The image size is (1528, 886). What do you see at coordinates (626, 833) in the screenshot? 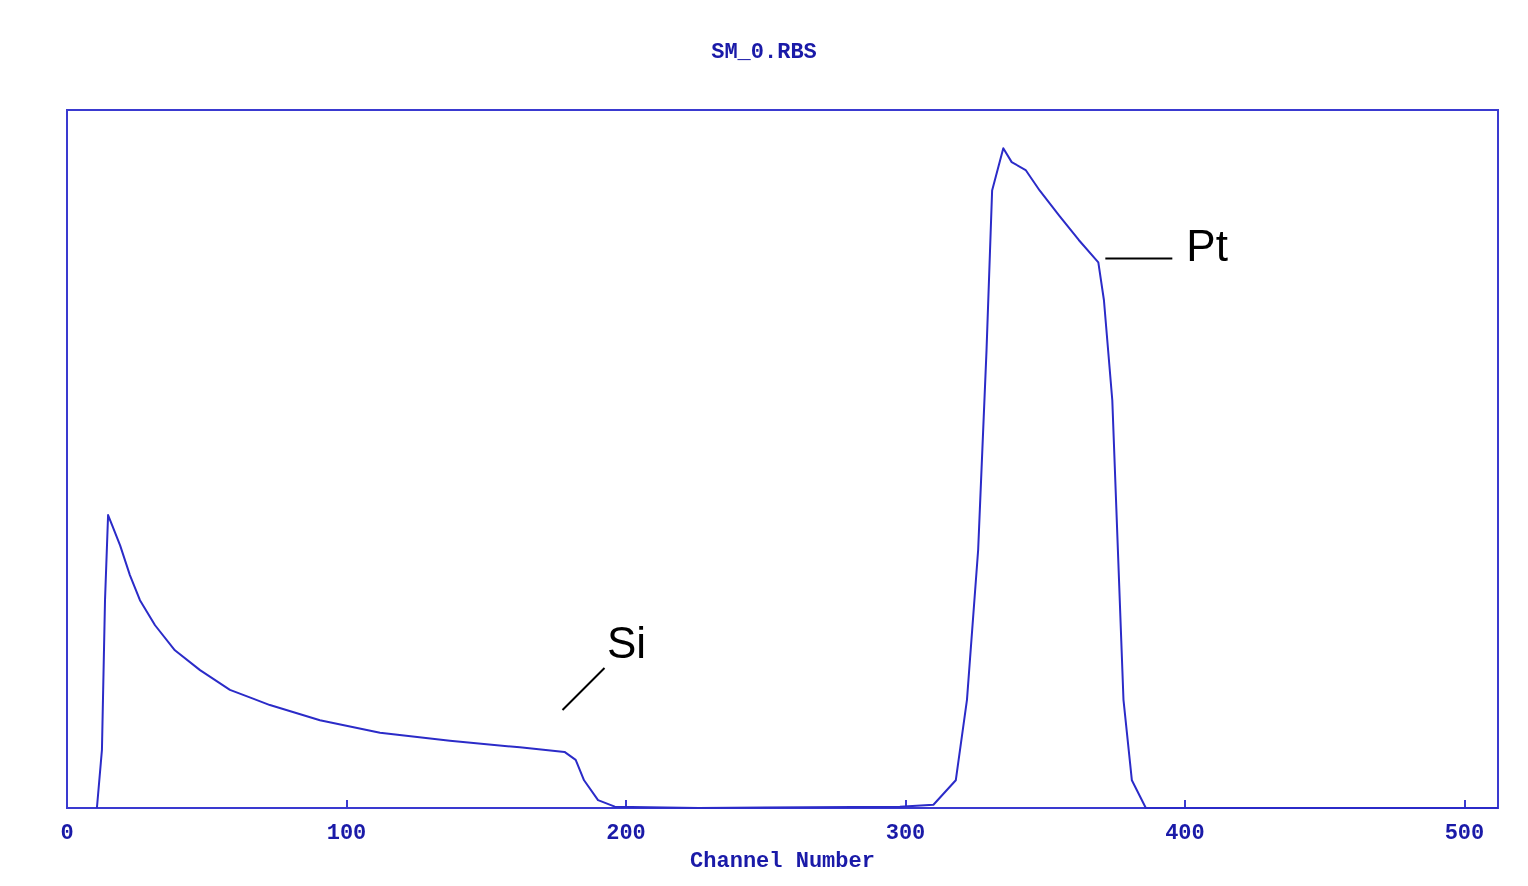
I see `x-tick-label: 200` at bounding box center [626, 833].